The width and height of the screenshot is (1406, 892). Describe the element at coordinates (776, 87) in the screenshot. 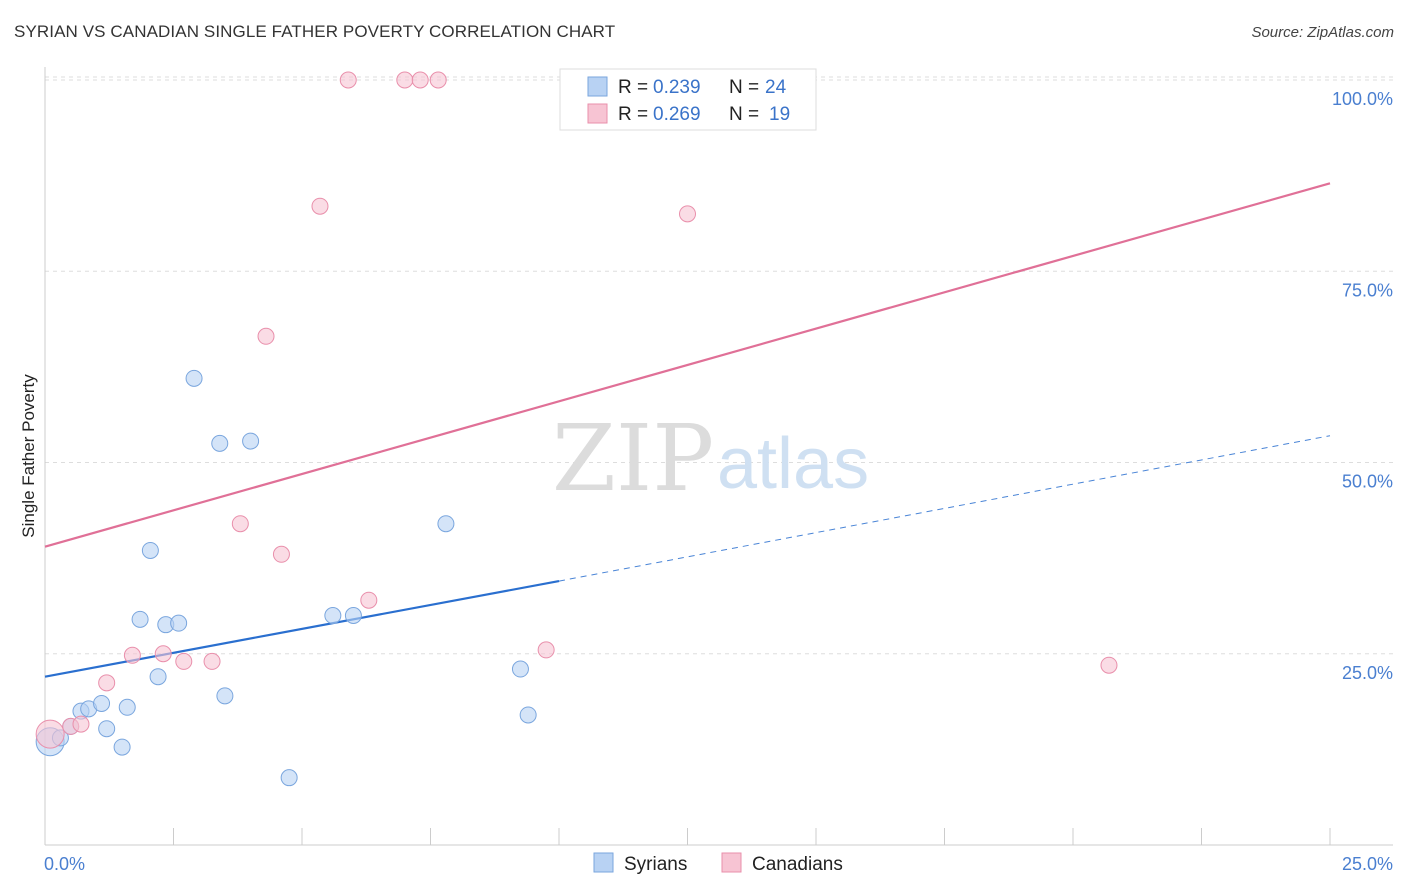

I see `legend-n-value-syrians: 24` at that location.